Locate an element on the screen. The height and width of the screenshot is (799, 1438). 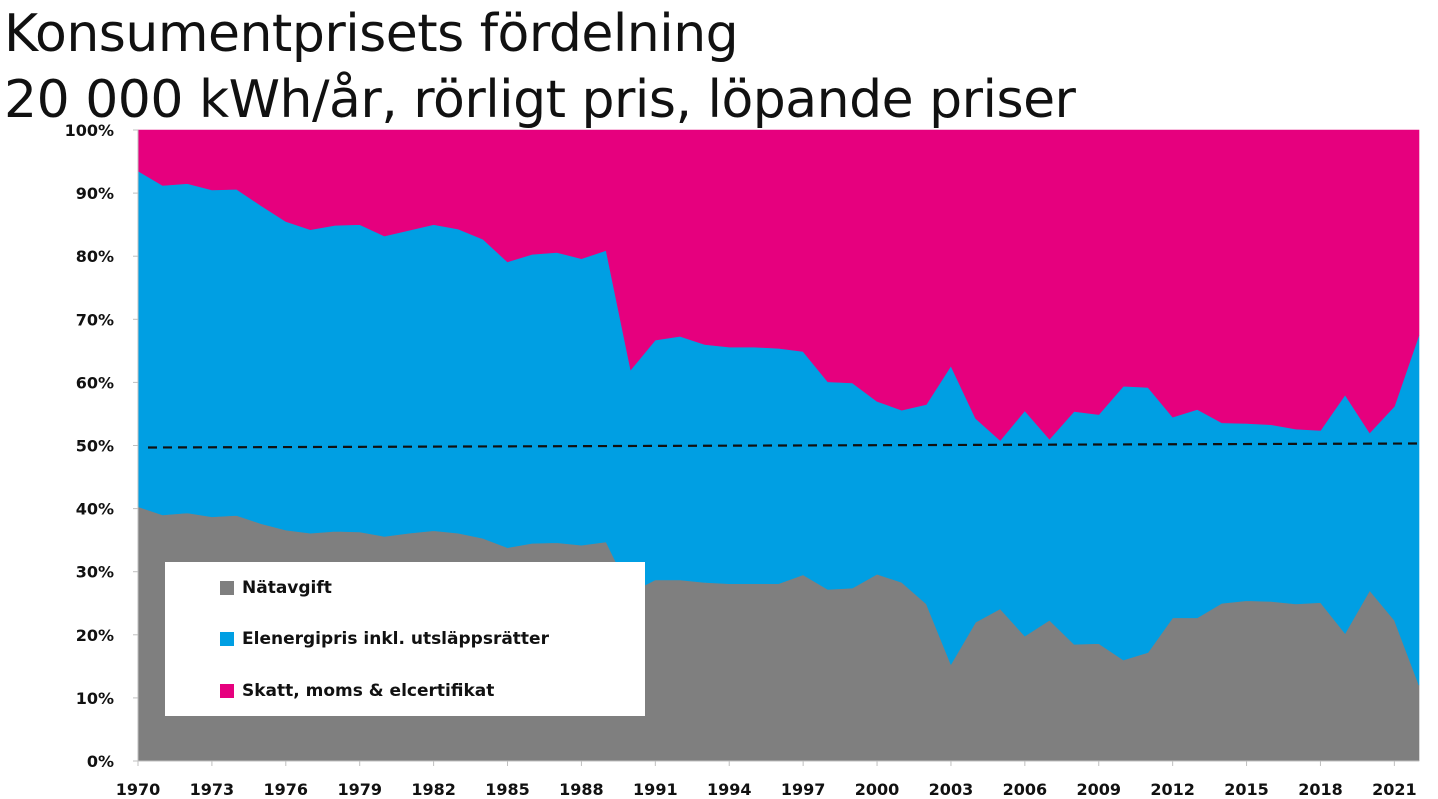
legend-swatch-elenergipris is located at coordinates (227, 639).